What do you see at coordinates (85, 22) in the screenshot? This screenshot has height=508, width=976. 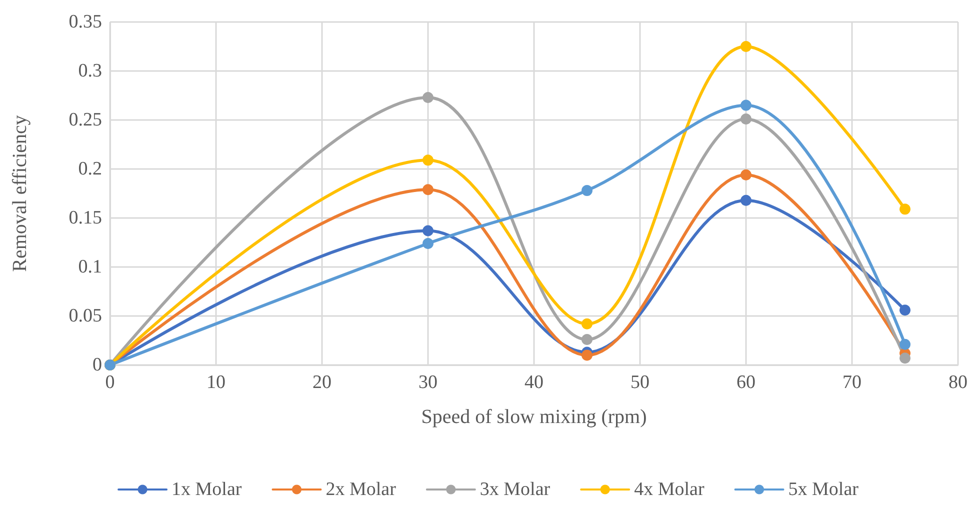 I see `y-tick-label: 0.35` at bounding box center [85, 22].